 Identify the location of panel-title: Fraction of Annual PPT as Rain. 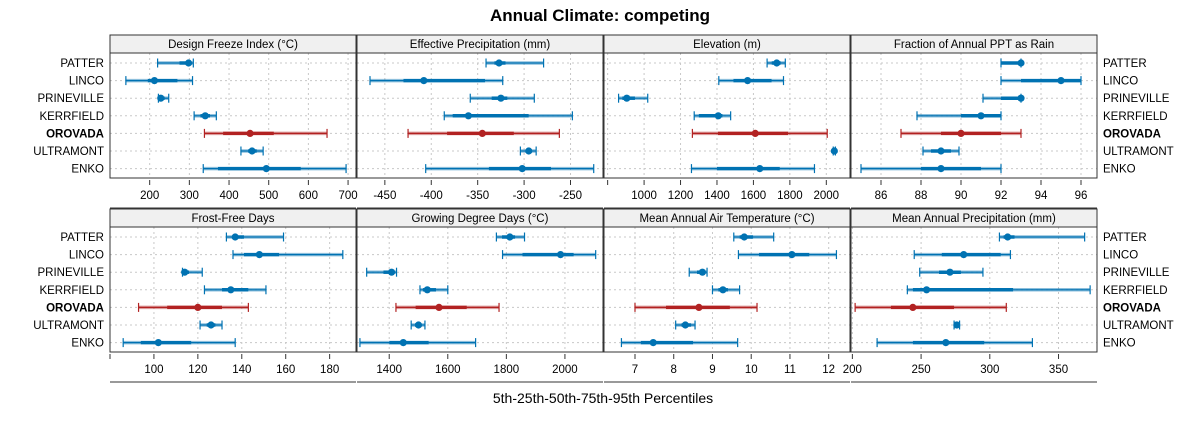
(974, 45).